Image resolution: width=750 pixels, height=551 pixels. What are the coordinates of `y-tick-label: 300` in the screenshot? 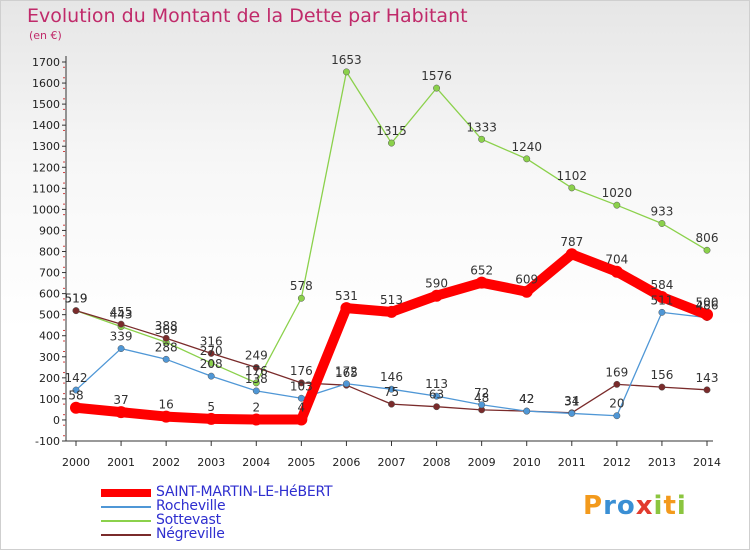 It's located at (49, 357).